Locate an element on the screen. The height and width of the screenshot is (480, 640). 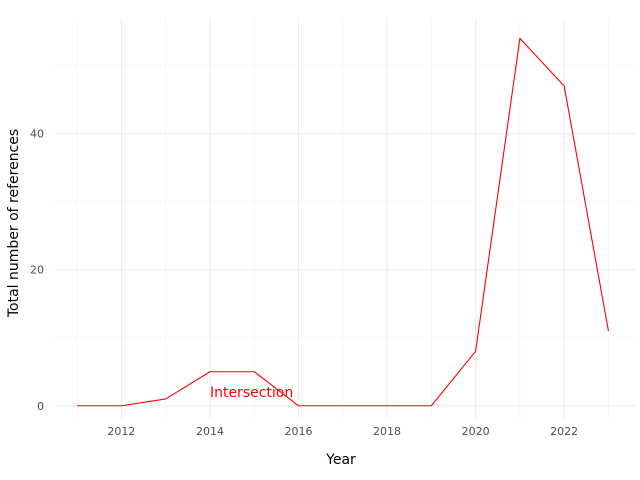
annotation-label: Intersection is located at coordinates (251, 393).